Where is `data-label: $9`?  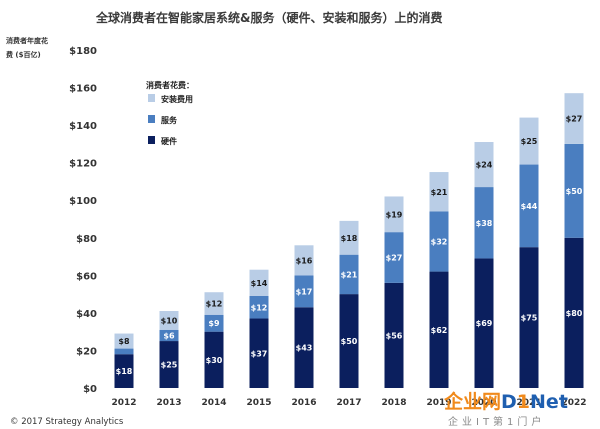
data-label: $9 is located at coordinates (214, 323).